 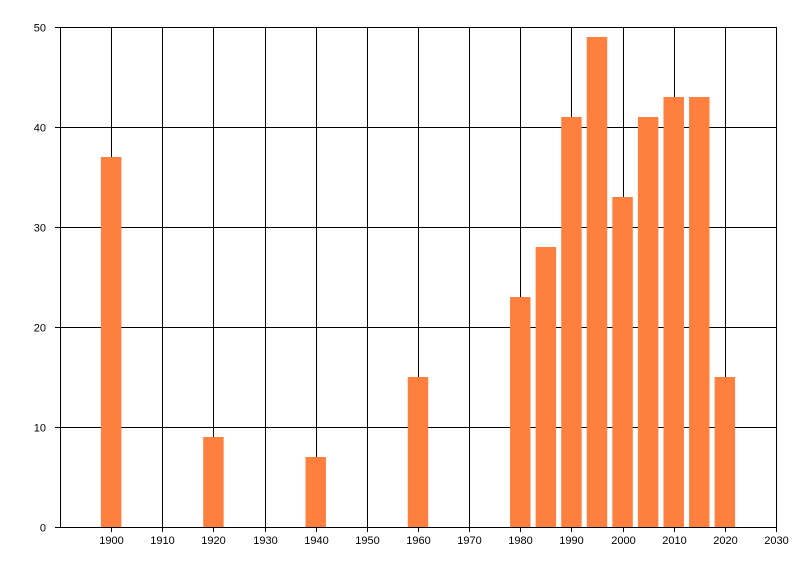 What do you see at coordinates (316, 541) in the screenshot?
I see `x-tick-label: 1940` at bounding box center [316, 541].